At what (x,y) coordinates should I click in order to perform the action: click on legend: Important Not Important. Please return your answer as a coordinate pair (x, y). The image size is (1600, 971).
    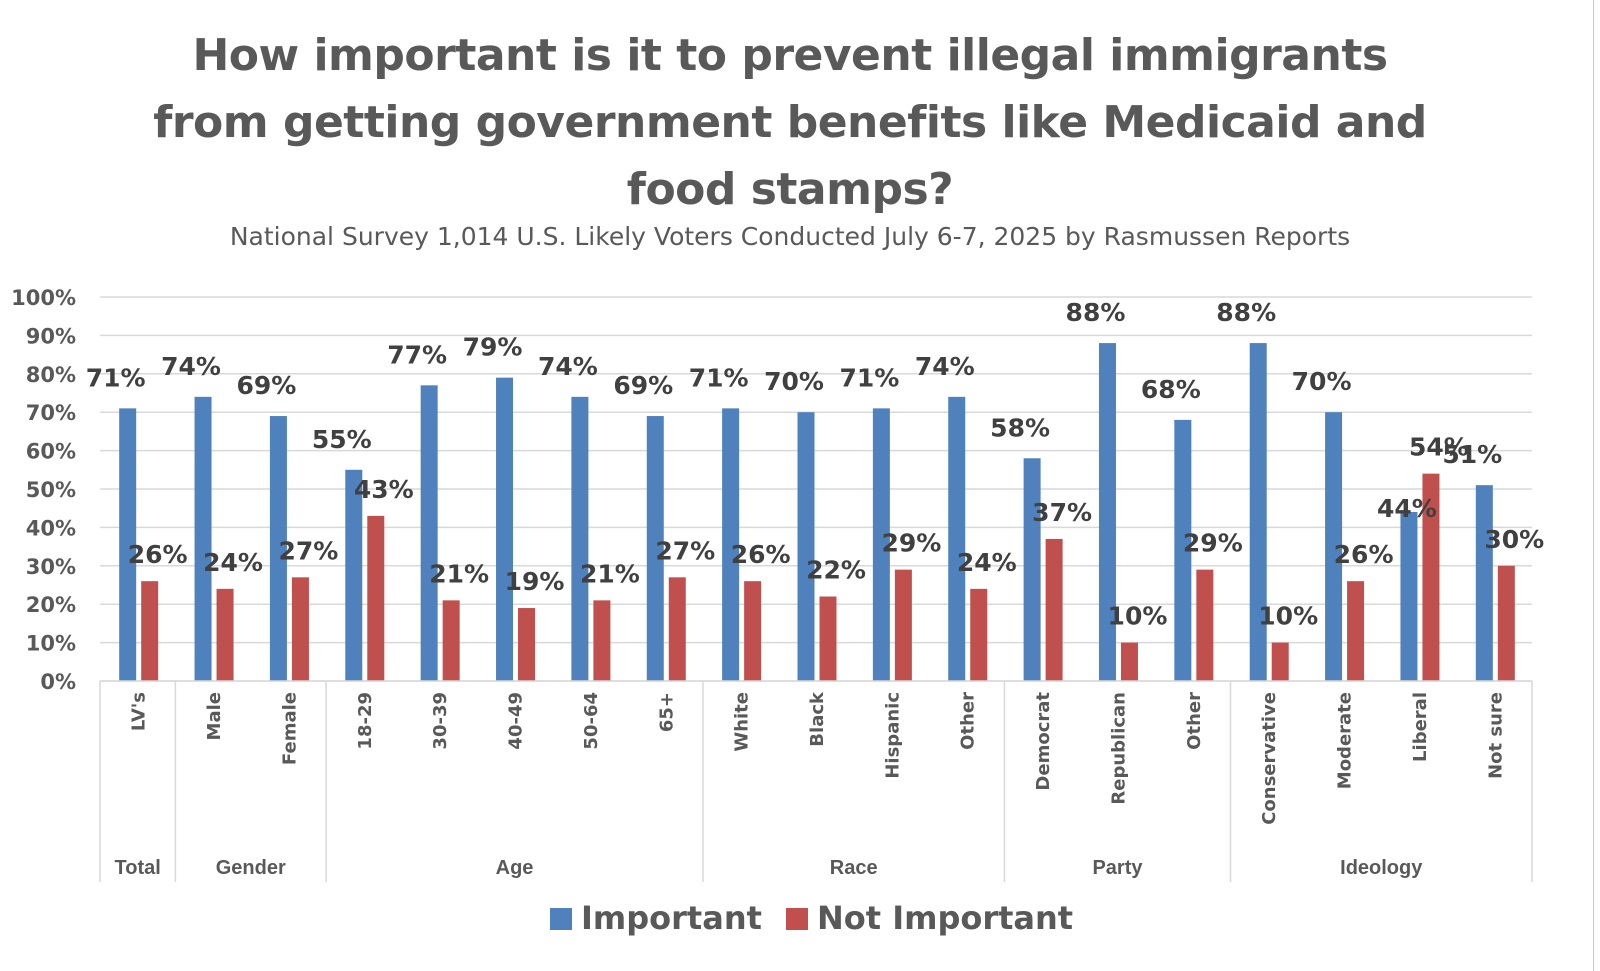
    Looking at the image, I should click on (811, 918).